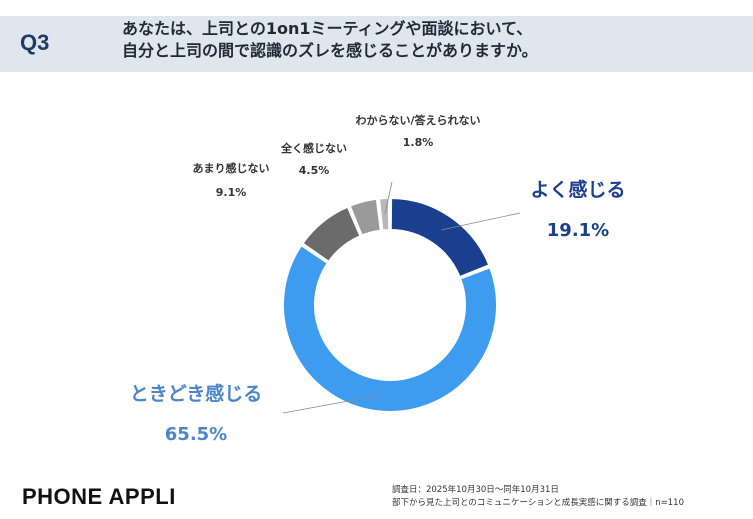 This screenshot has height=519, width=753. I want to click on question-banner, so click(376, 44).